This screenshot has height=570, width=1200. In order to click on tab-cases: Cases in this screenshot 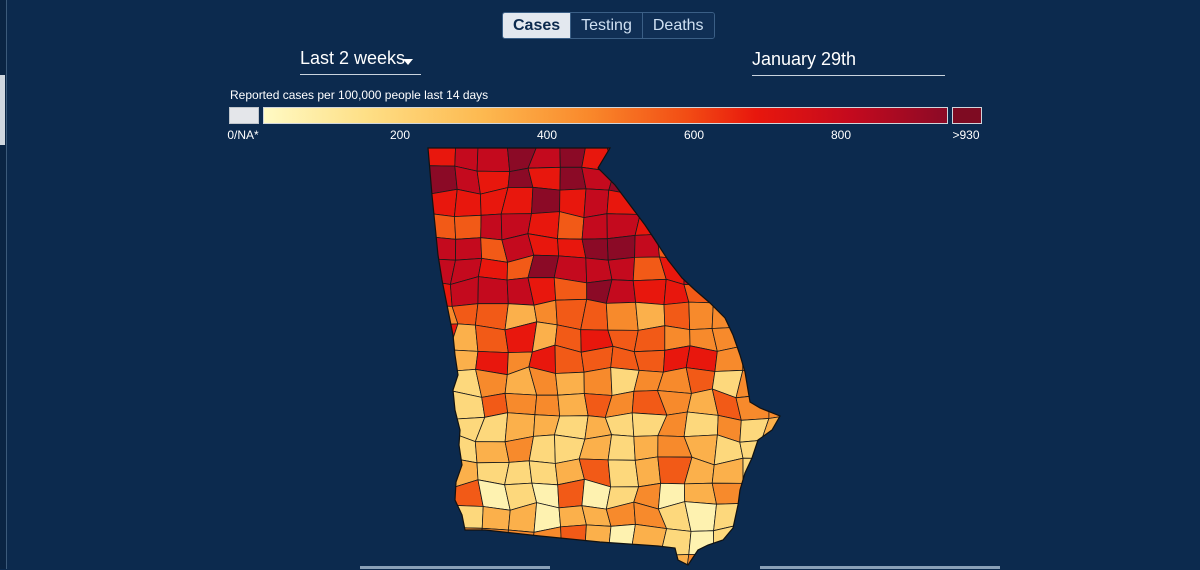, I will do `click(536, 25)`.